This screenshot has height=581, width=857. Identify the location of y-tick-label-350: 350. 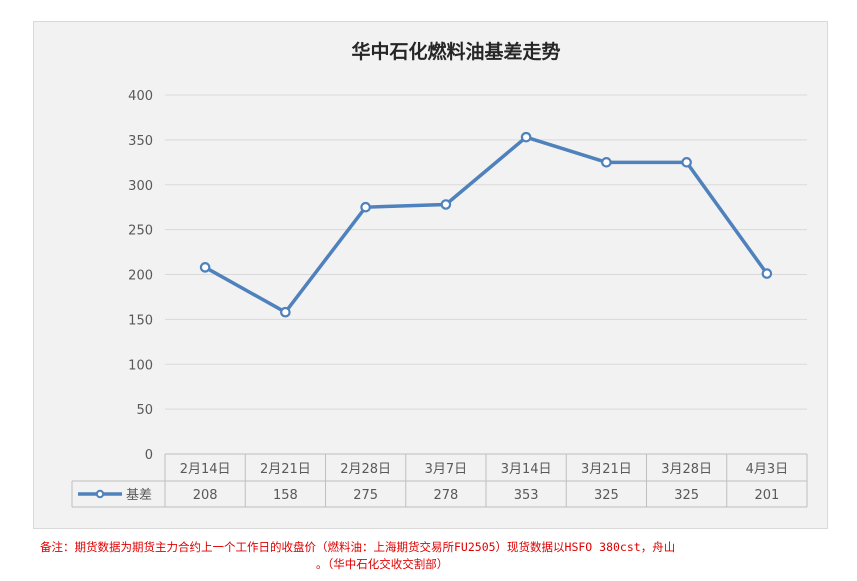
(140, 141).